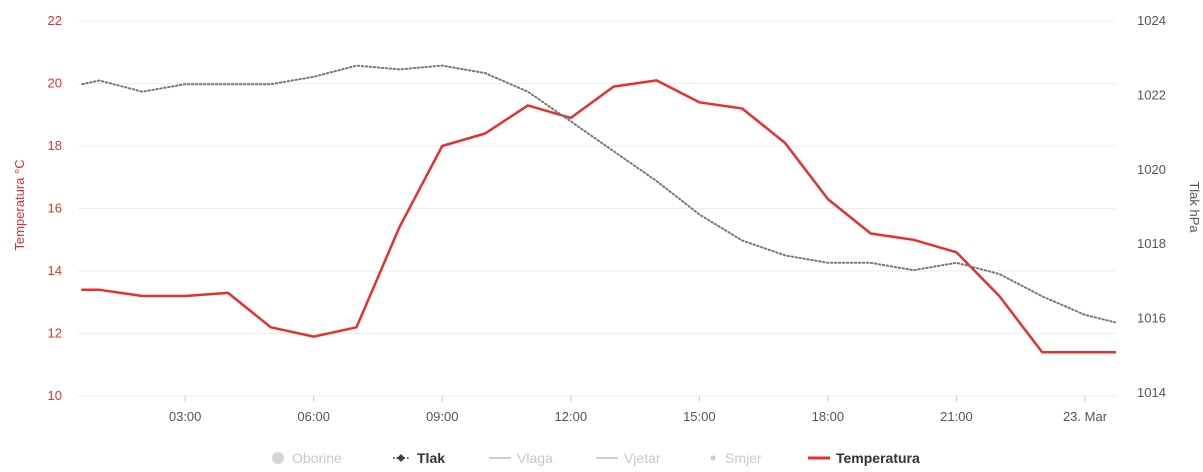  What do you see at coordinates (55, 145) in the screenshot?
I see `y-left-tick-label: 18` at bounding box center [55, 145].